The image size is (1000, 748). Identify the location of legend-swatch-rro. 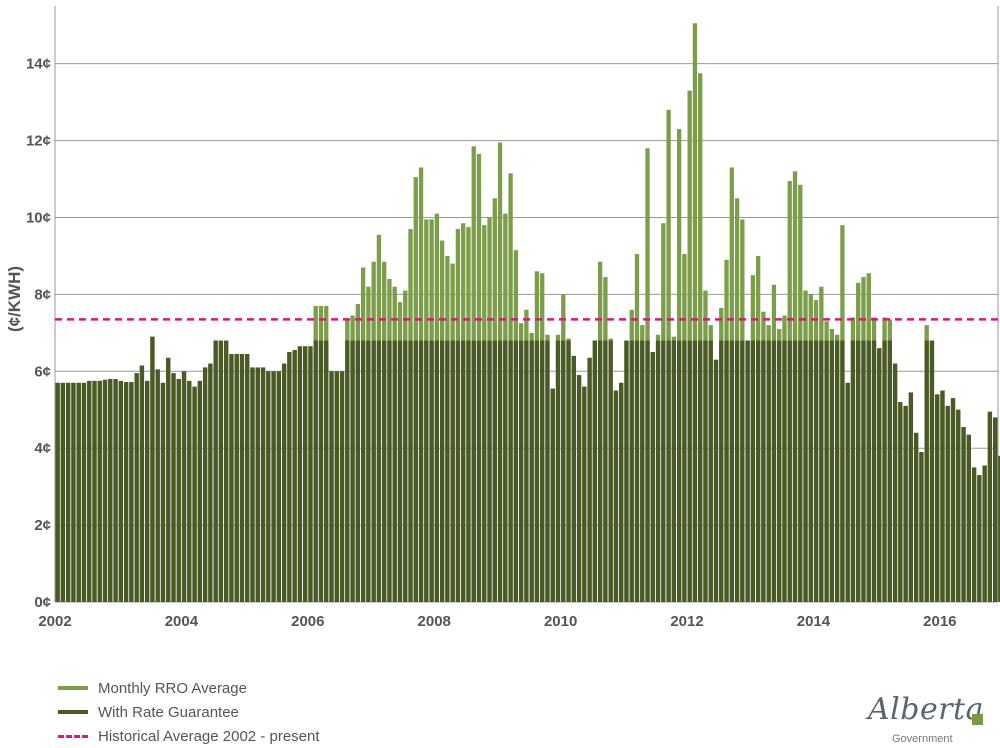
(73, 688).